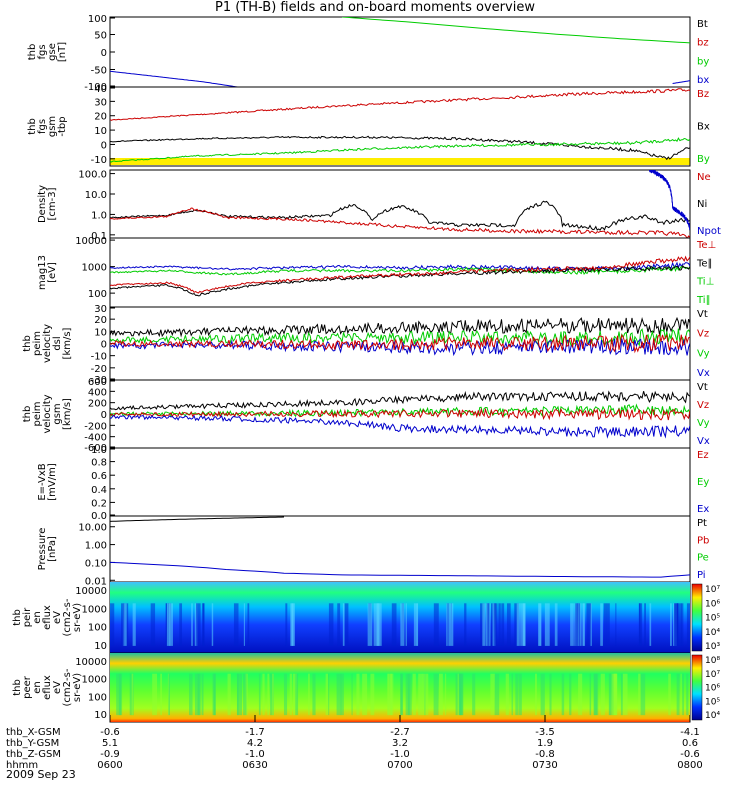  Describe the element at coordinates (681, 82) in the screenshot. I see `series-bx` at that location.